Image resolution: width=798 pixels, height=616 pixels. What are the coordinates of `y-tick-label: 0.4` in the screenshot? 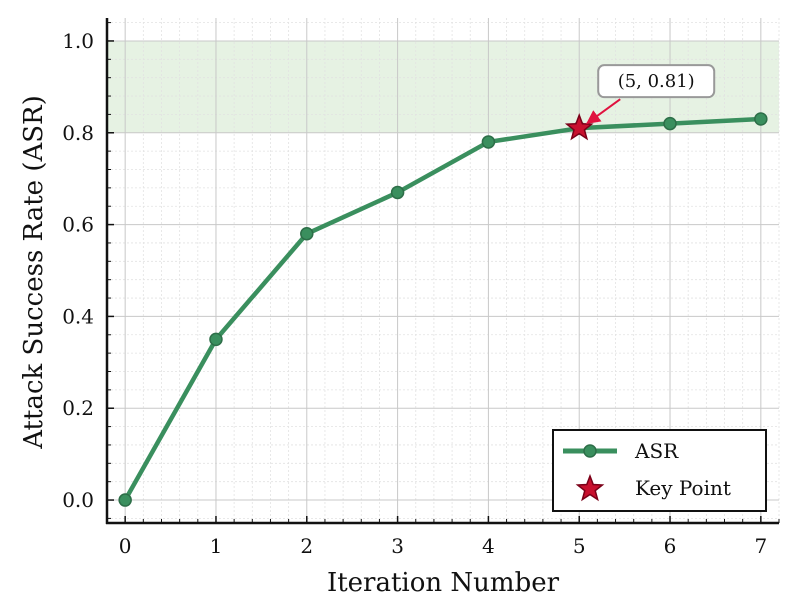 It's located at (78, 316).